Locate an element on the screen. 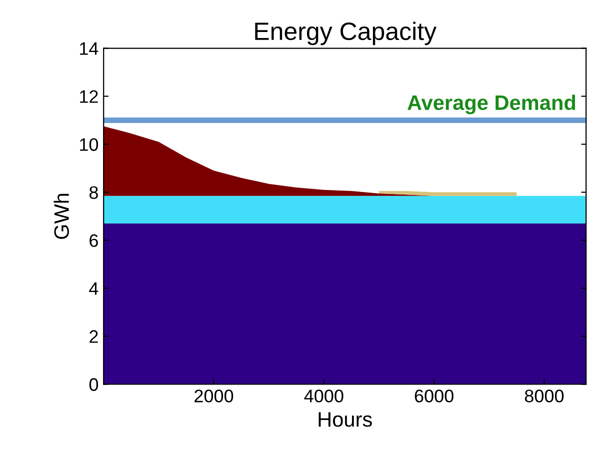 The height and width of the screenshot is (451, 592). y-tick-label: 4 is located at coordinates (93, 288).